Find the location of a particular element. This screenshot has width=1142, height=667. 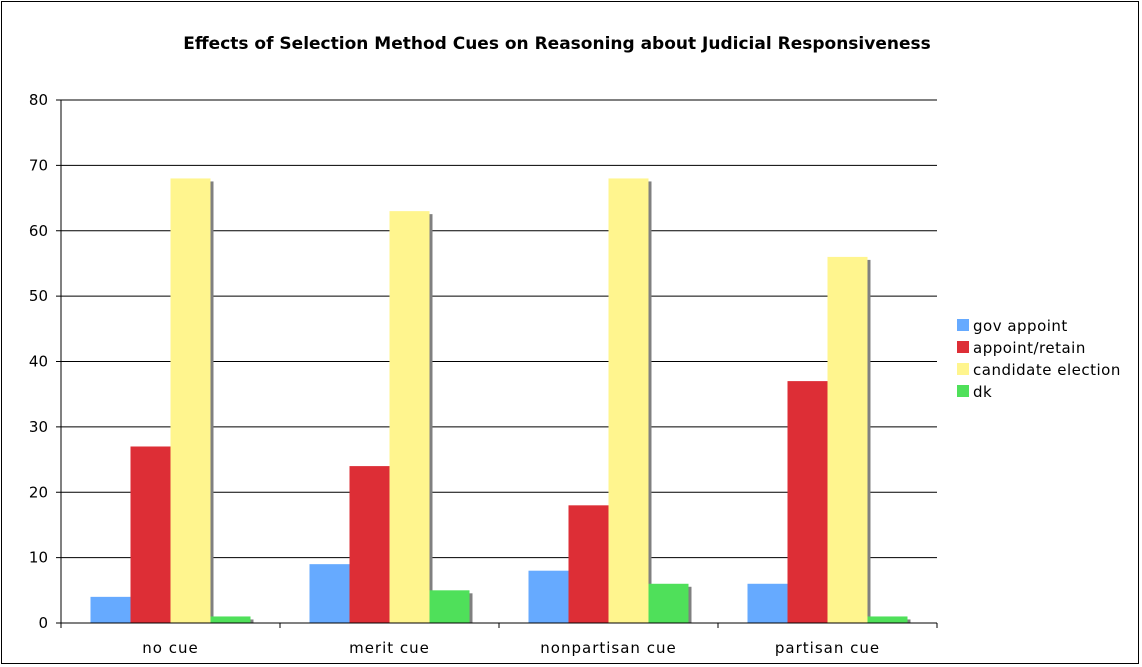

y-tick-label: 10 is located at coordinates (38, 558).